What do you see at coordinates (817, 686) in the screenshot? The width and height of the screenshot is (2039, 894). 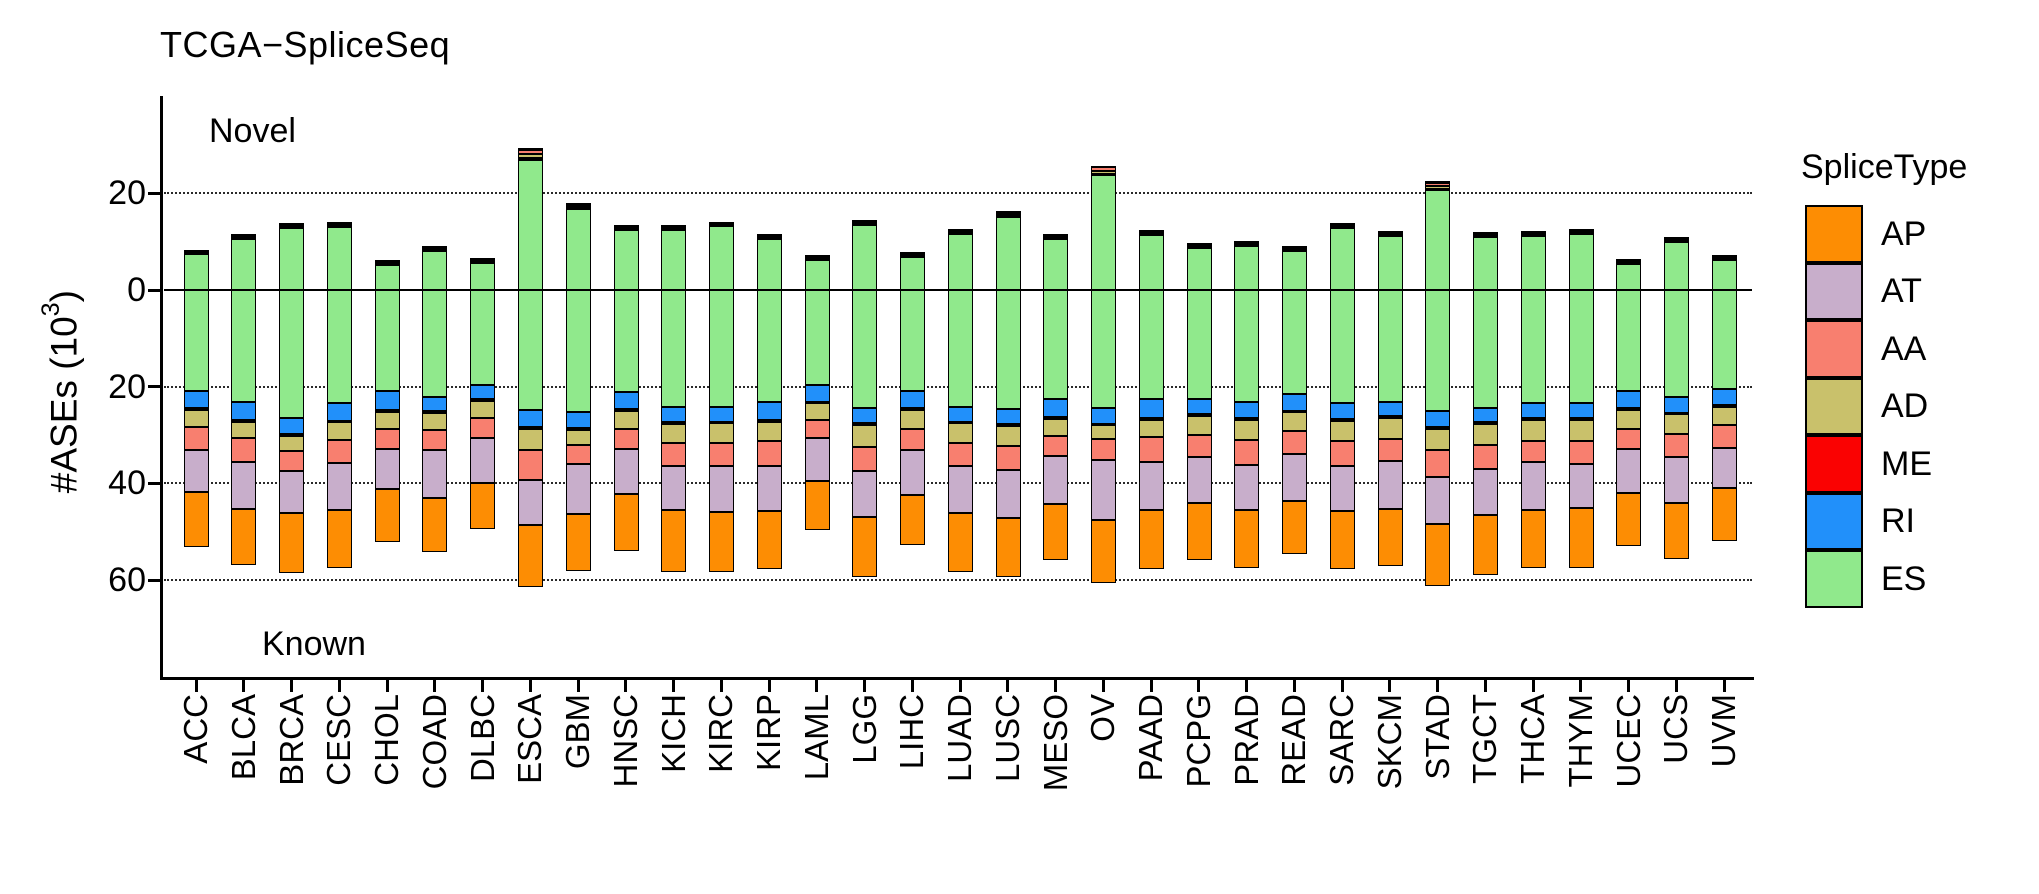 I see `x-tick-mark-LAML` at bounding box center [817, 686].